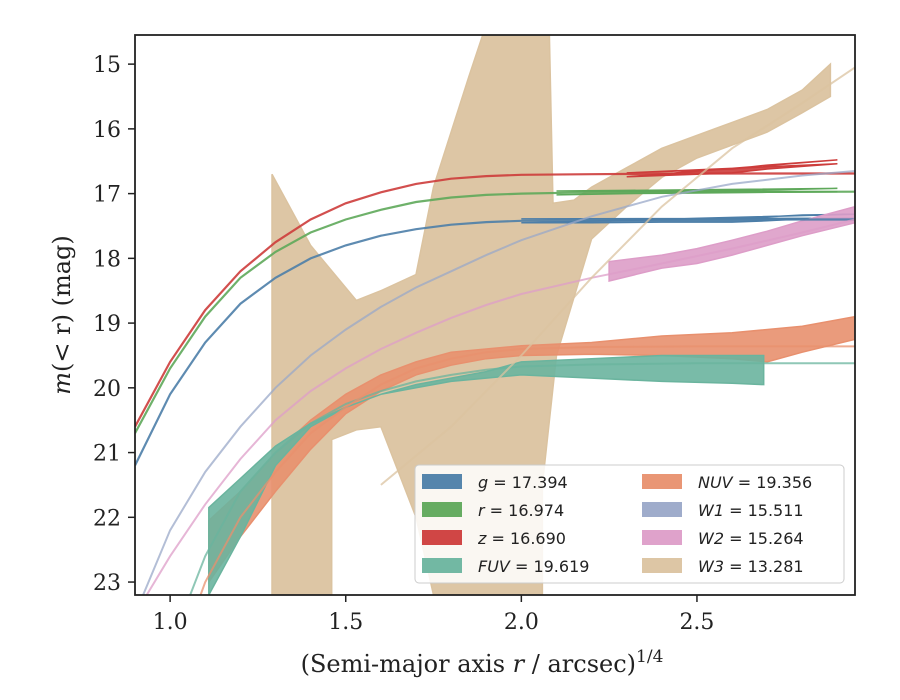 The height and width of the screenshot is (700, 900). What do you see at coordinates (107, 195) in the screenshot?
I see `y-tick-label: 17` at bounding box center [107, 195].